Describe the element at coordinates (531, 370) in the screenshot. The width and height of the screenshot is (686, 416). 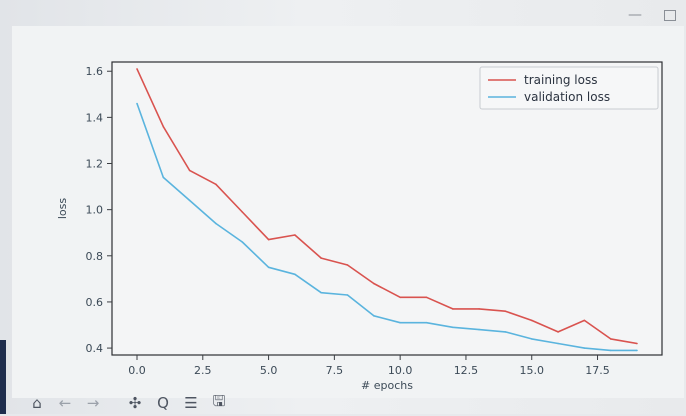
I see `x-tick-label: 15.0` at that location.